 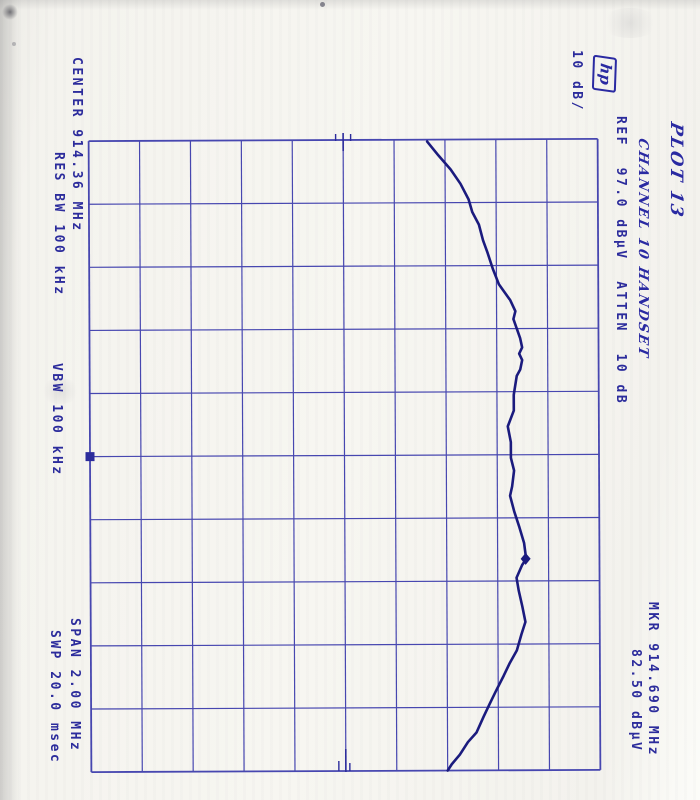 What do you see at coordinates (10, 400) in the screenshot?
I see `scan-edge-shadow-left` at bounding box center [10, 400].